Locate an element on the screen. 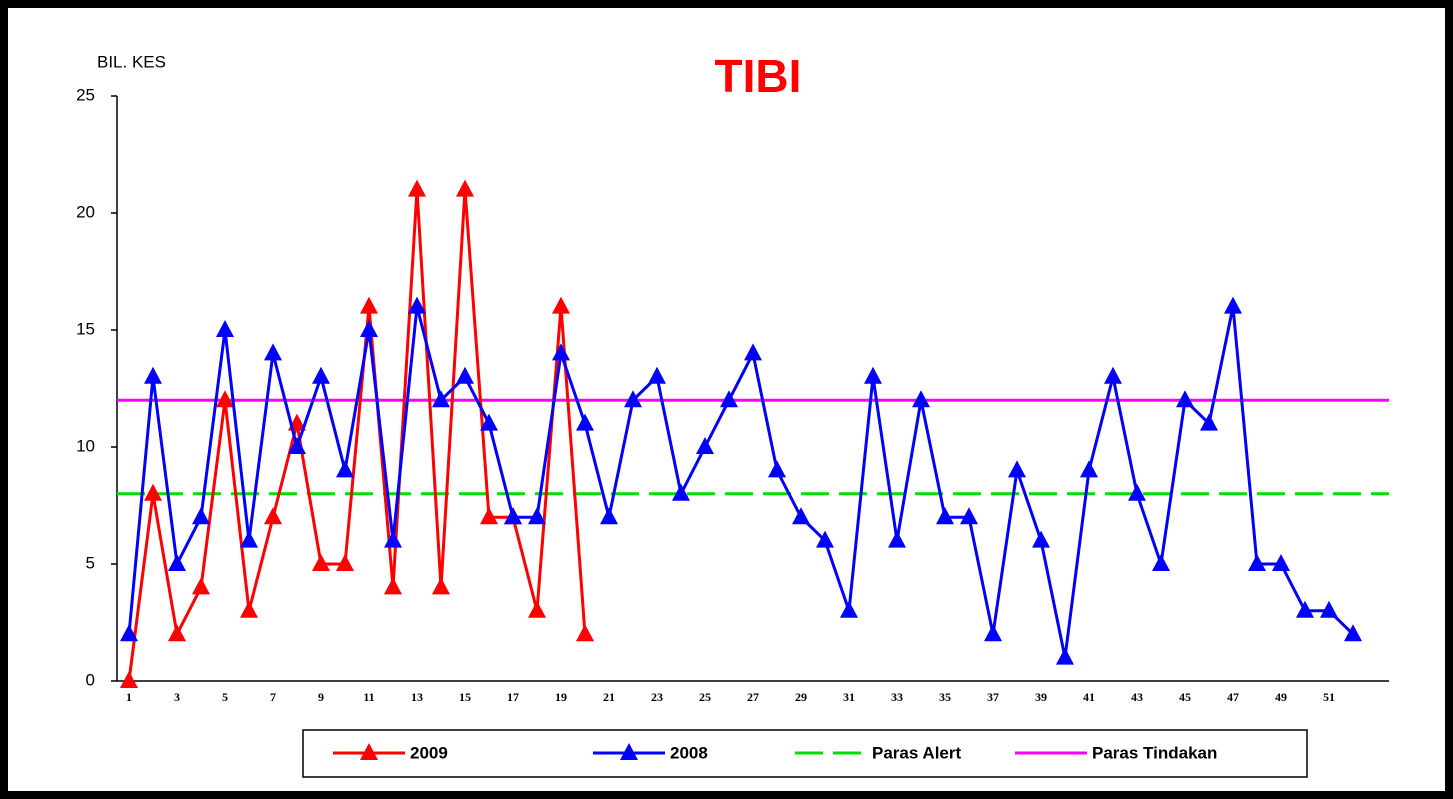  x-tick-label: 27 is located at coordinates (753, 697).